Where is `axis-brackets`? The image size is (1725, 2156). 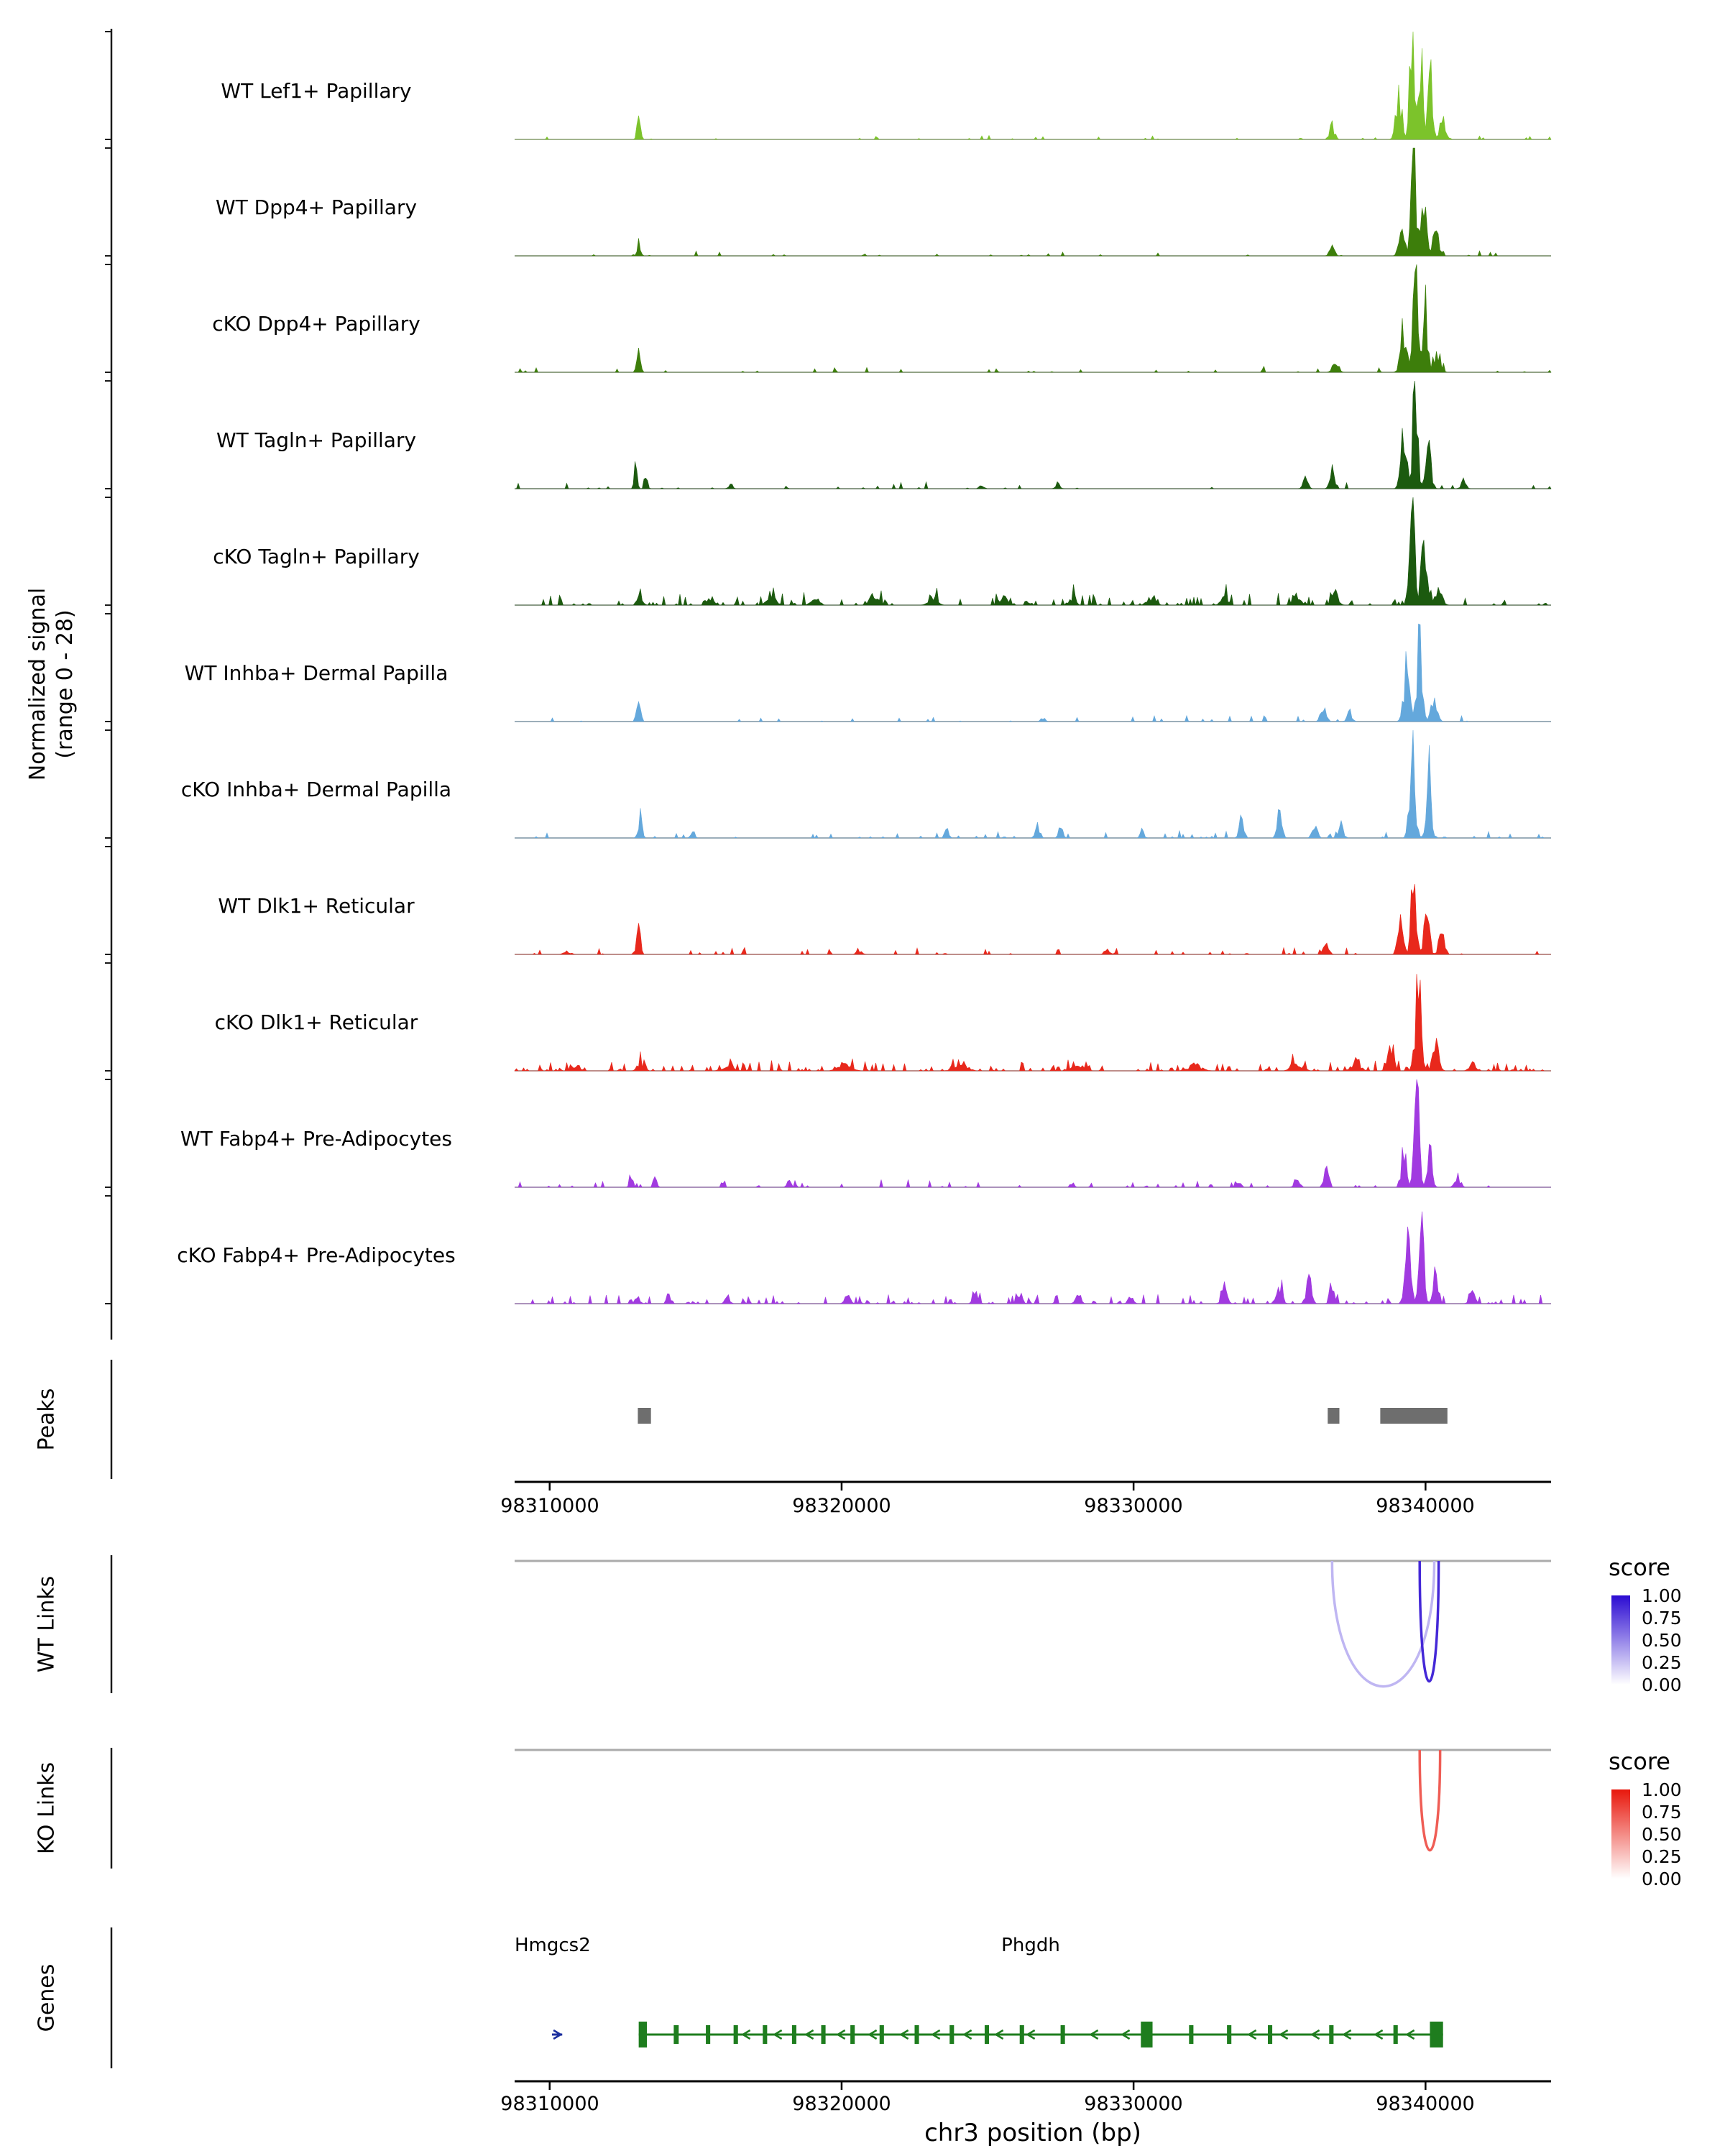 axis-brackets is located at coordinates (109, 1048).